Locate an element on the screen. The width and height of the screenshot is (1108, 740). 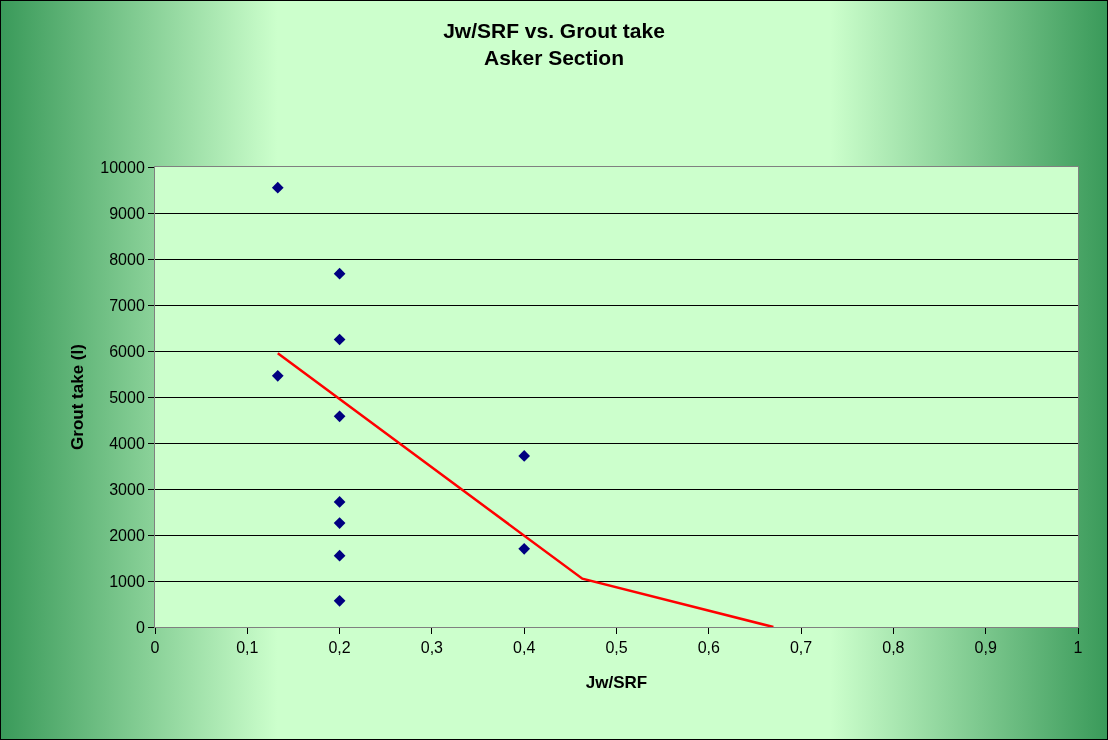
y-tick-label: 9000 is located at coordinates (127, 213).